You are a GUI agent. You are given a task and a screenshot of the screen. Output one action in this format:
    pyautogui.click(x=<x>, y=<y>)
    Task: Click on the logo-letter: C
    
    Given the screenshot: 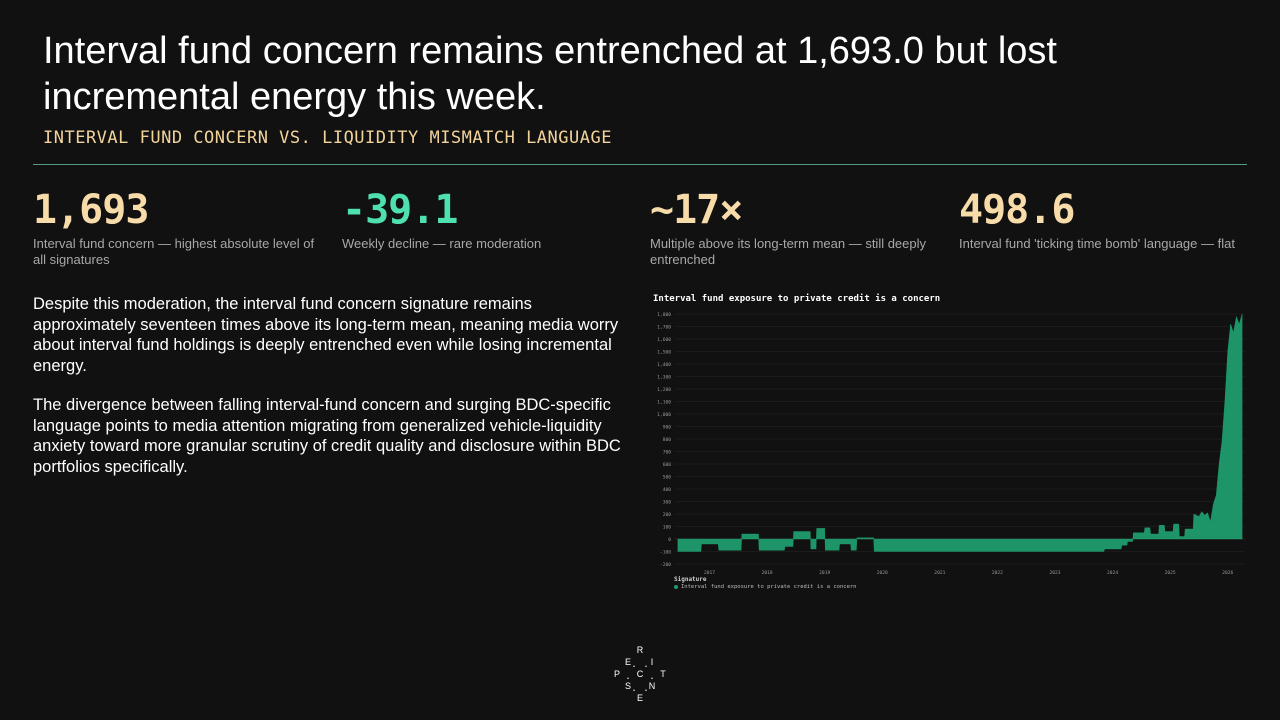 What is the action you would take?
    pyautogui.click(x=640, y=674)
    